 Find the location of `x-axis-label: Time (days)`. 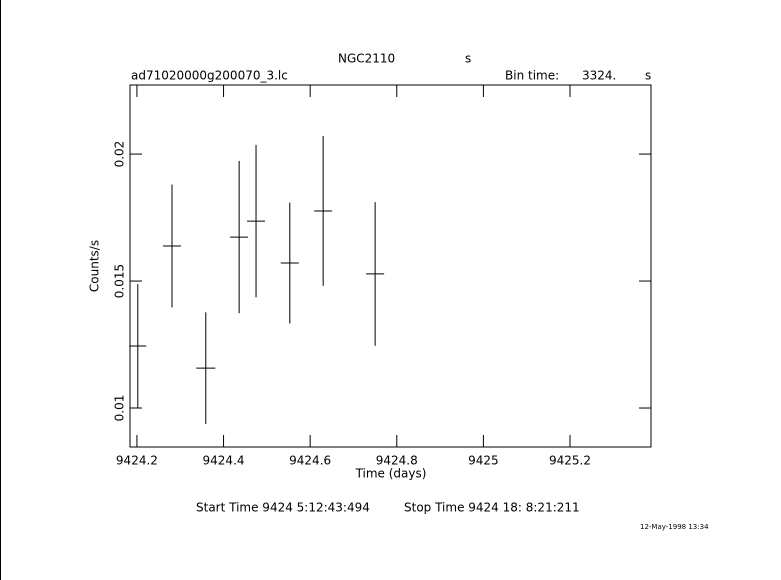

x-axis-label: Time (days) is located at coordinates (391, 474).